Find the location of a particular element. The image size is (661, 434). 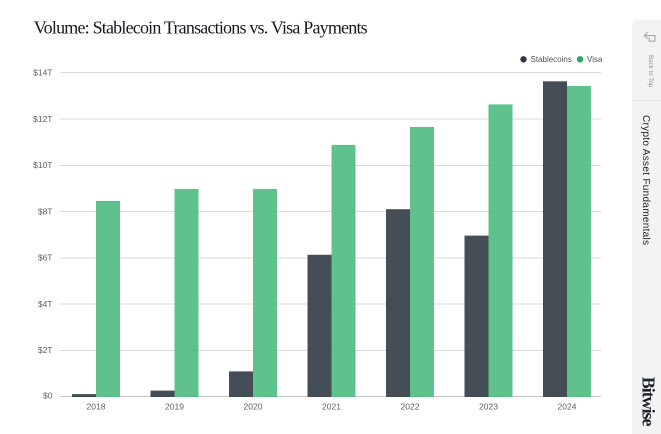

svg-text: 2018 is located at coordinates (96, 406).